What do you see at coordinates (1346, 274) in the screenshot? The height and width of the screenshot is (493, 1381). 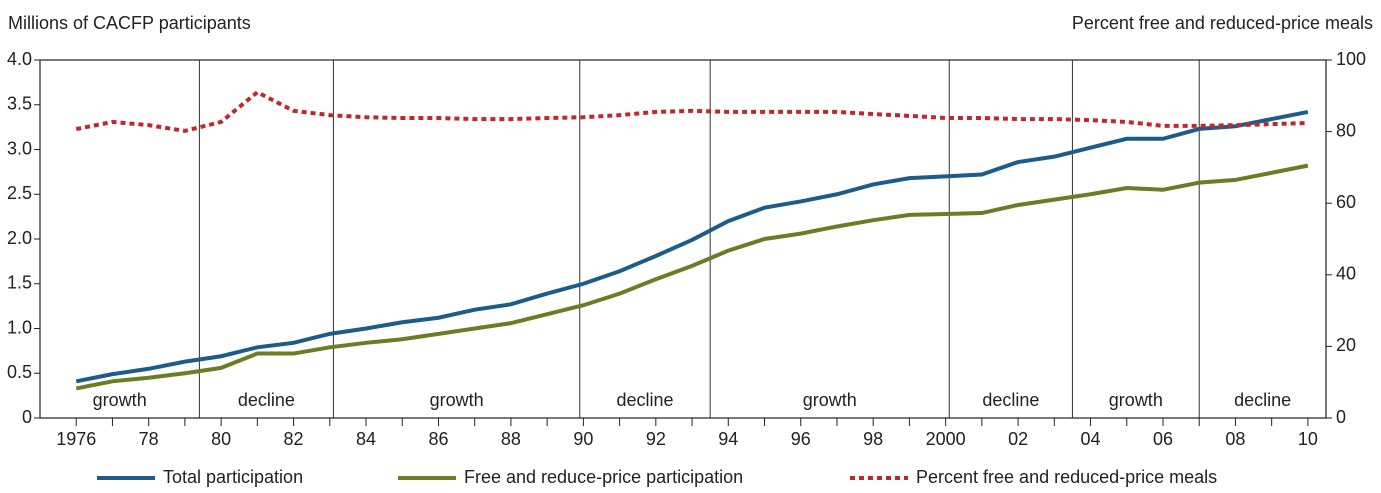 I see `y2-tick-label: 40` at bounding box center [1346, 274].